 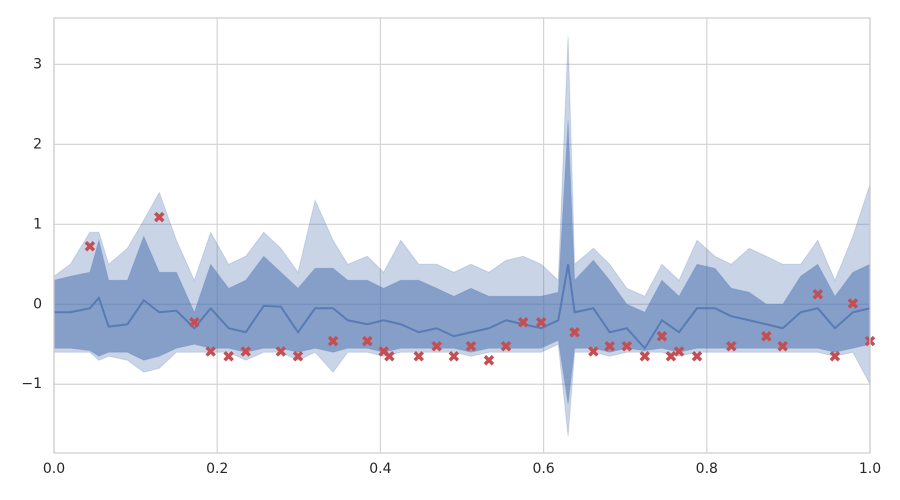 I want to click on x-tick-label: 1.0, so click(x=870, y=469).